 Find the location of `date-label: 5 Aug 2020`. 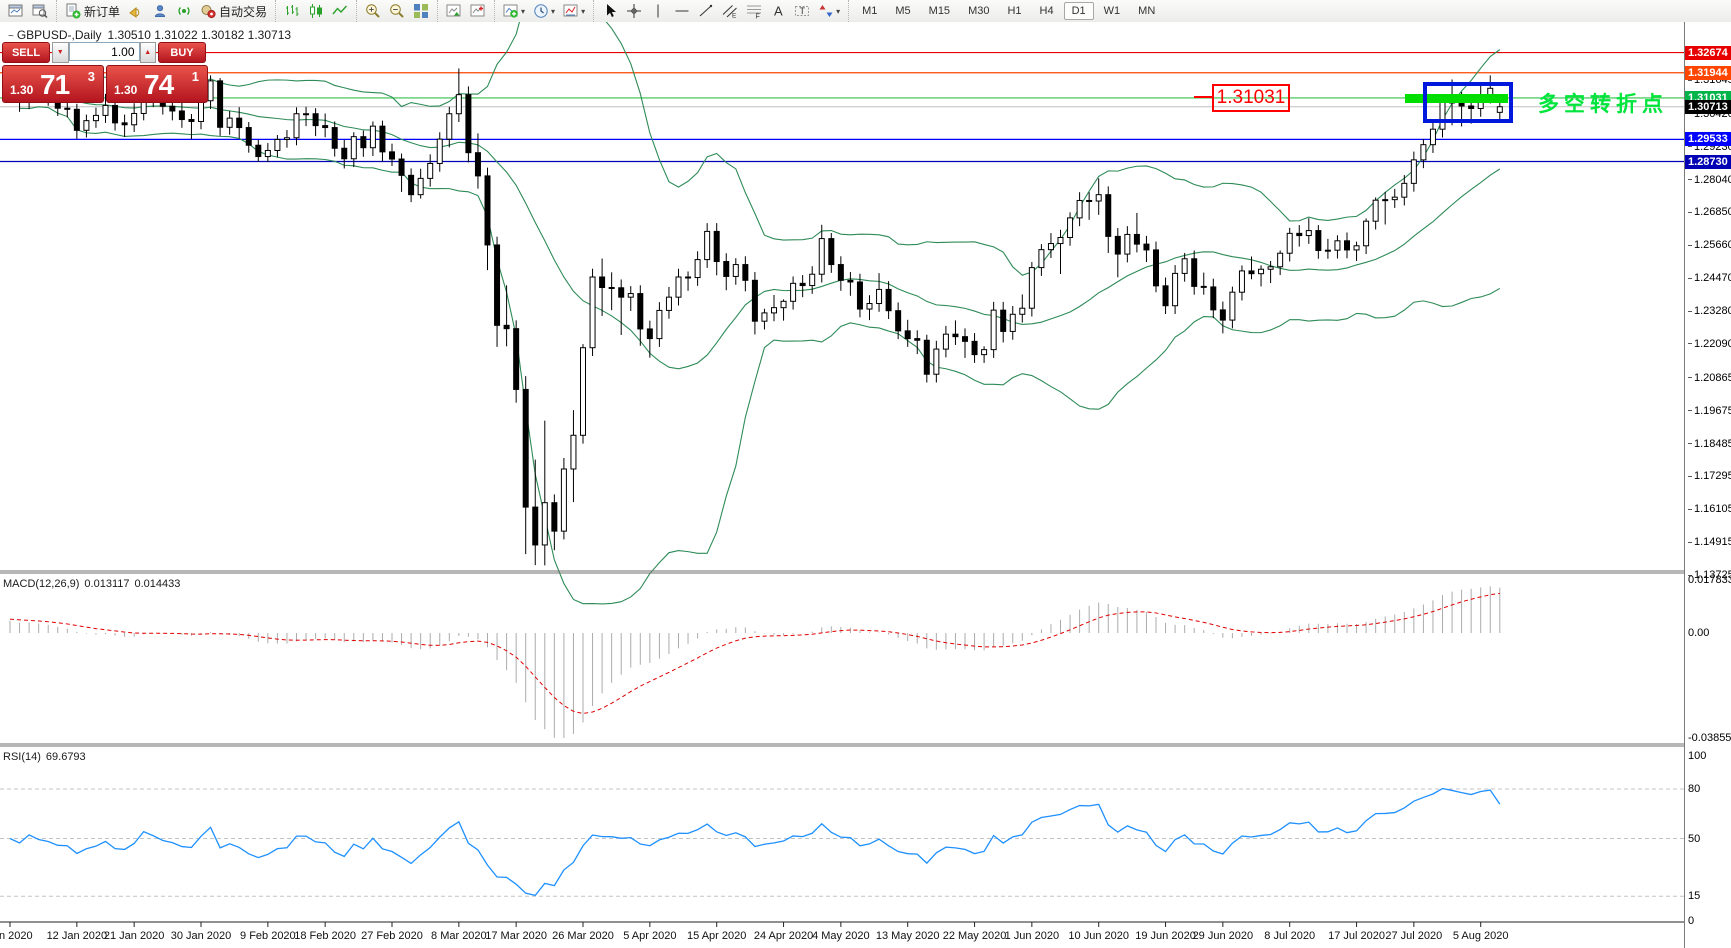

date-label: 5 Aug 2020 is located at coordinates (1480, 936).